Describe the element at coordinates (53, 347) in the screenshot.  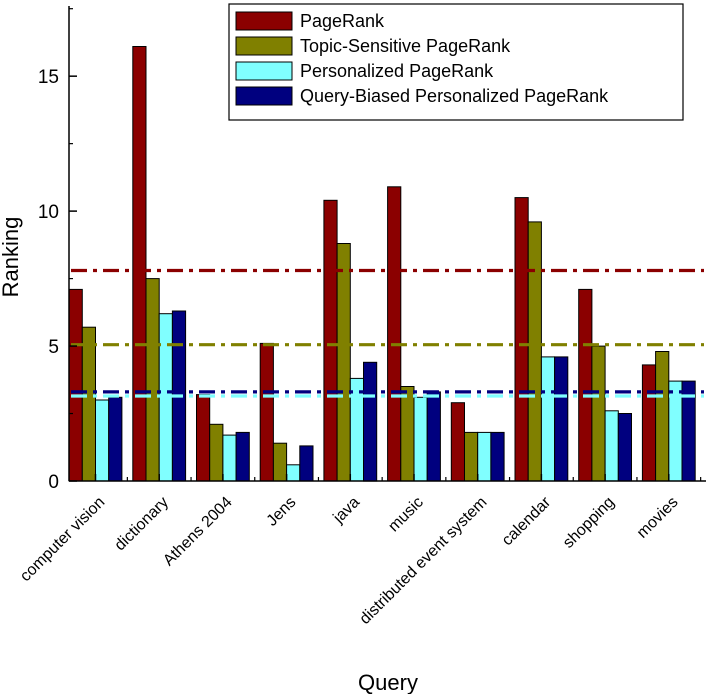
I see `y-tick-label: 5` at that location.